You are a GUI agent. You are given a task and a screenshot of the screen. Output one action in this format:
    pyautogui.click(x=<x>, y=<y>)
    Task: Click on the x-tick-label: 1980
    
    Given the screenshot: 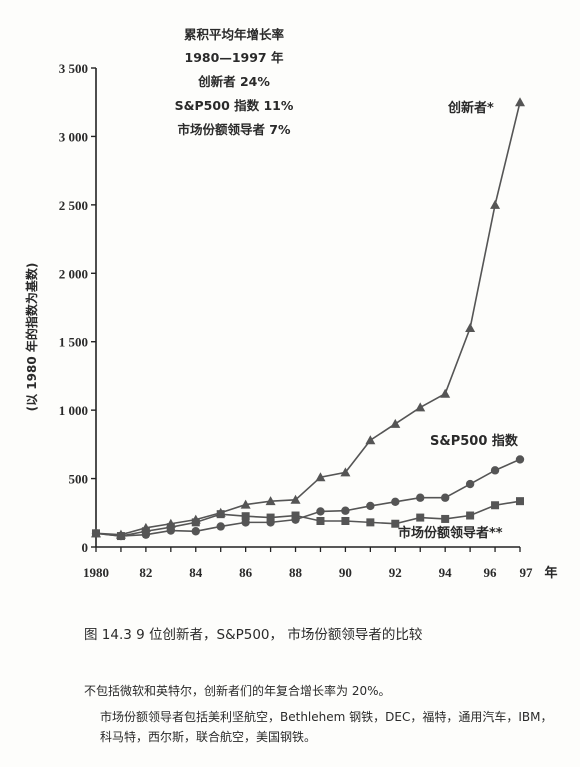 What is the action you would take?
    pyautogui.click(x=96, y=572)
    